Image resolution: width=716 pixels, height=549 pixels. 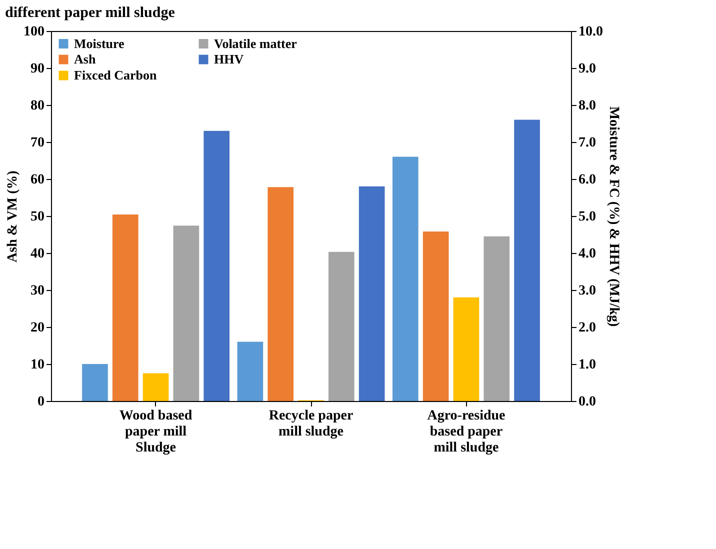 I want to click on y2-tick-label: 7.0, so click(x=587, y=143).